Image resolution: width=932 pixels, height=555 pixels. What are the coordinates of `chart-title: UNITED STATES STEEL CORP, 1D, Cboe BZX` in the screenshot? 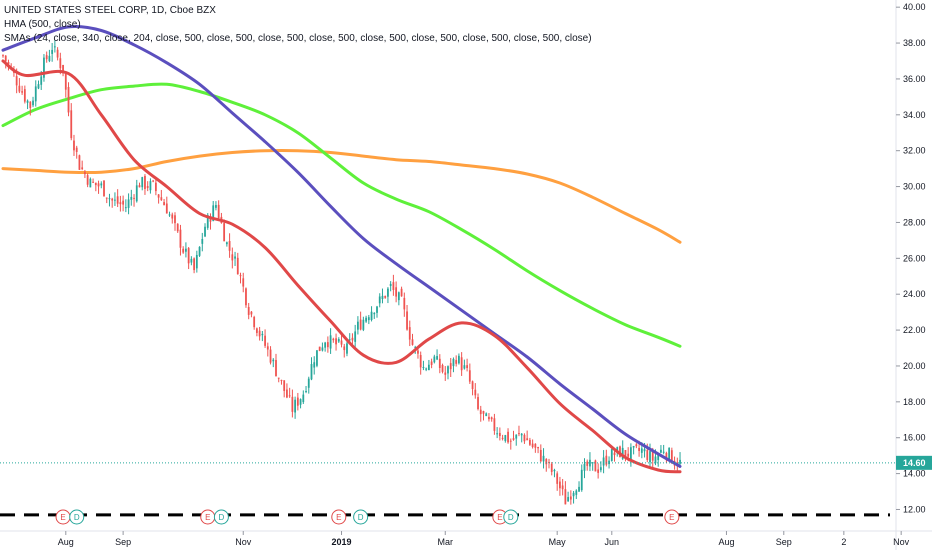 It's located at (110, 10).